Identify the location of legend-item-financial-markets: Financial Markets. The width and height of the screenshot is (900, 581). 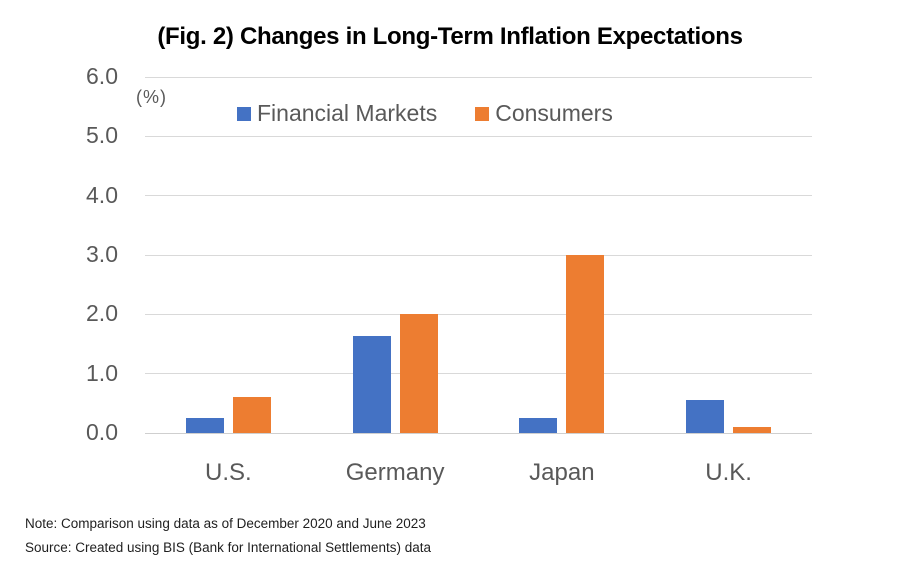
(337, 113).